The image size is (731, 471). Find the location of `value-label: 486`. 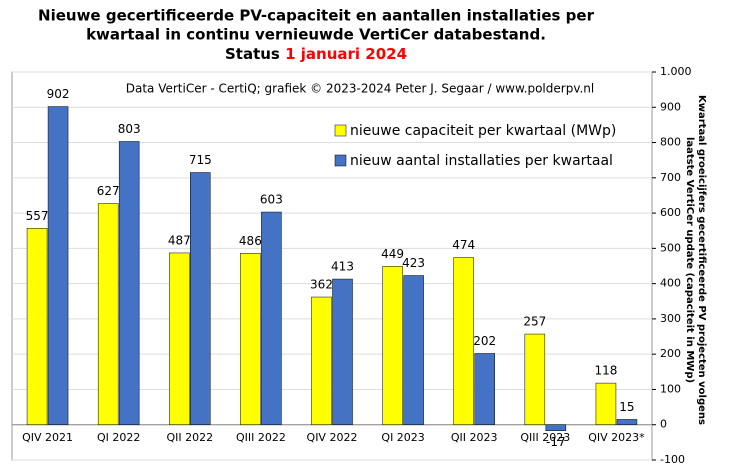

value-label: 486 is located at coordinates (250, 241).